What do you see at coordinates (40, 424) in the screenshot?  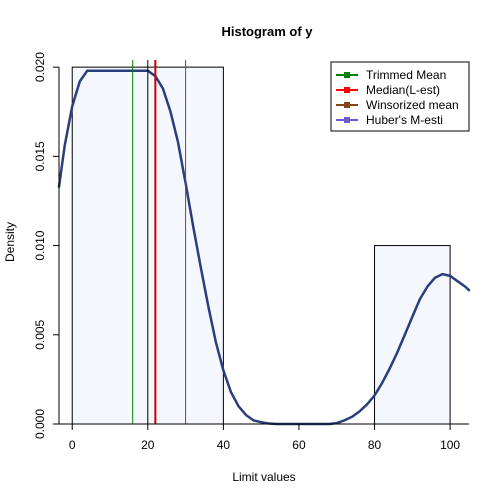 I see `y-tick-label: 0.000` at bounding box center [40, 424].